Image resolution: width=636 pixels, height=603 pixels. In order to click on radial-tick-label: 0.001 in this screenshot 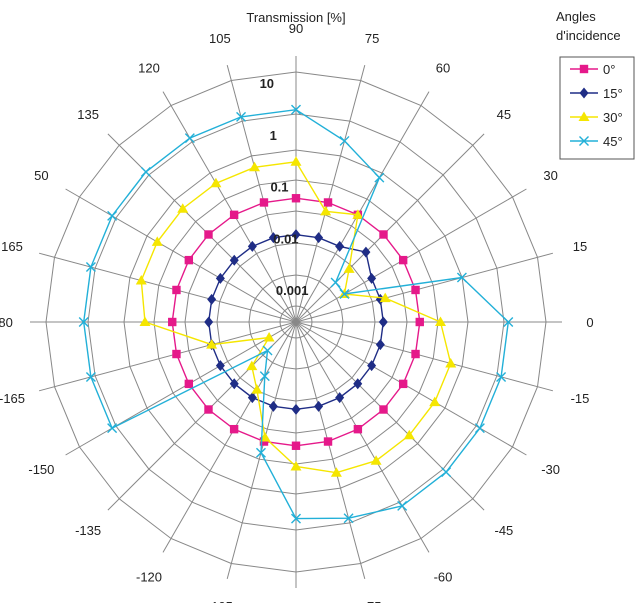, I will do `click(292, 290)`.